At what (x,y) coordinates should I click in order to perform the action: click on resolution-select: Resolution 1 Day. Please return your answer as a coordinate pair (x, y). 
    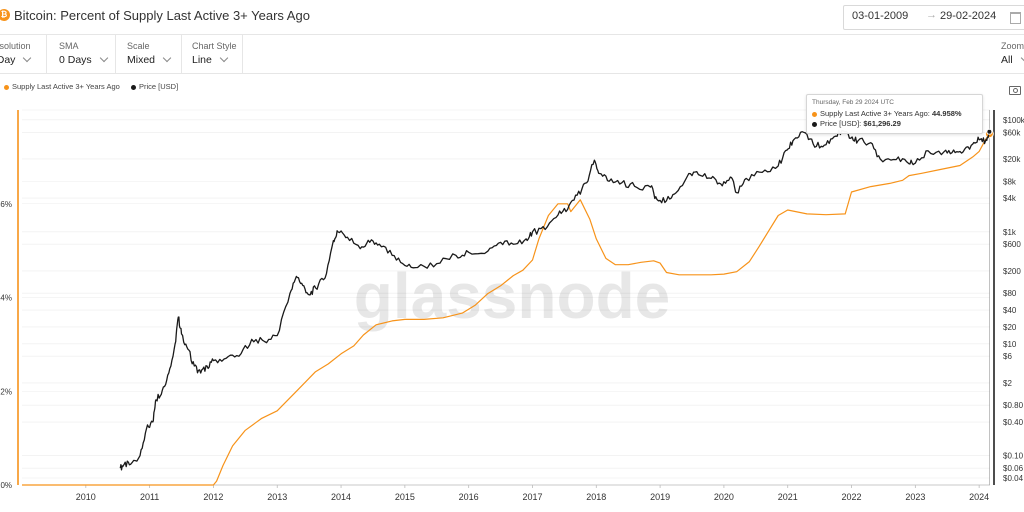
    Looking at the image, I should click on (23, 54).